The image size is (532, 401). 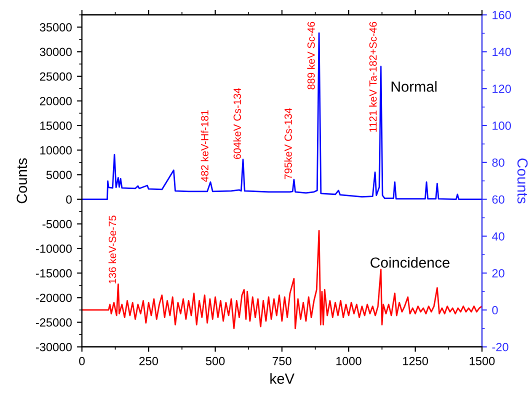 I want to click on y2-tick-label: 60, so click(x=498, y=199).